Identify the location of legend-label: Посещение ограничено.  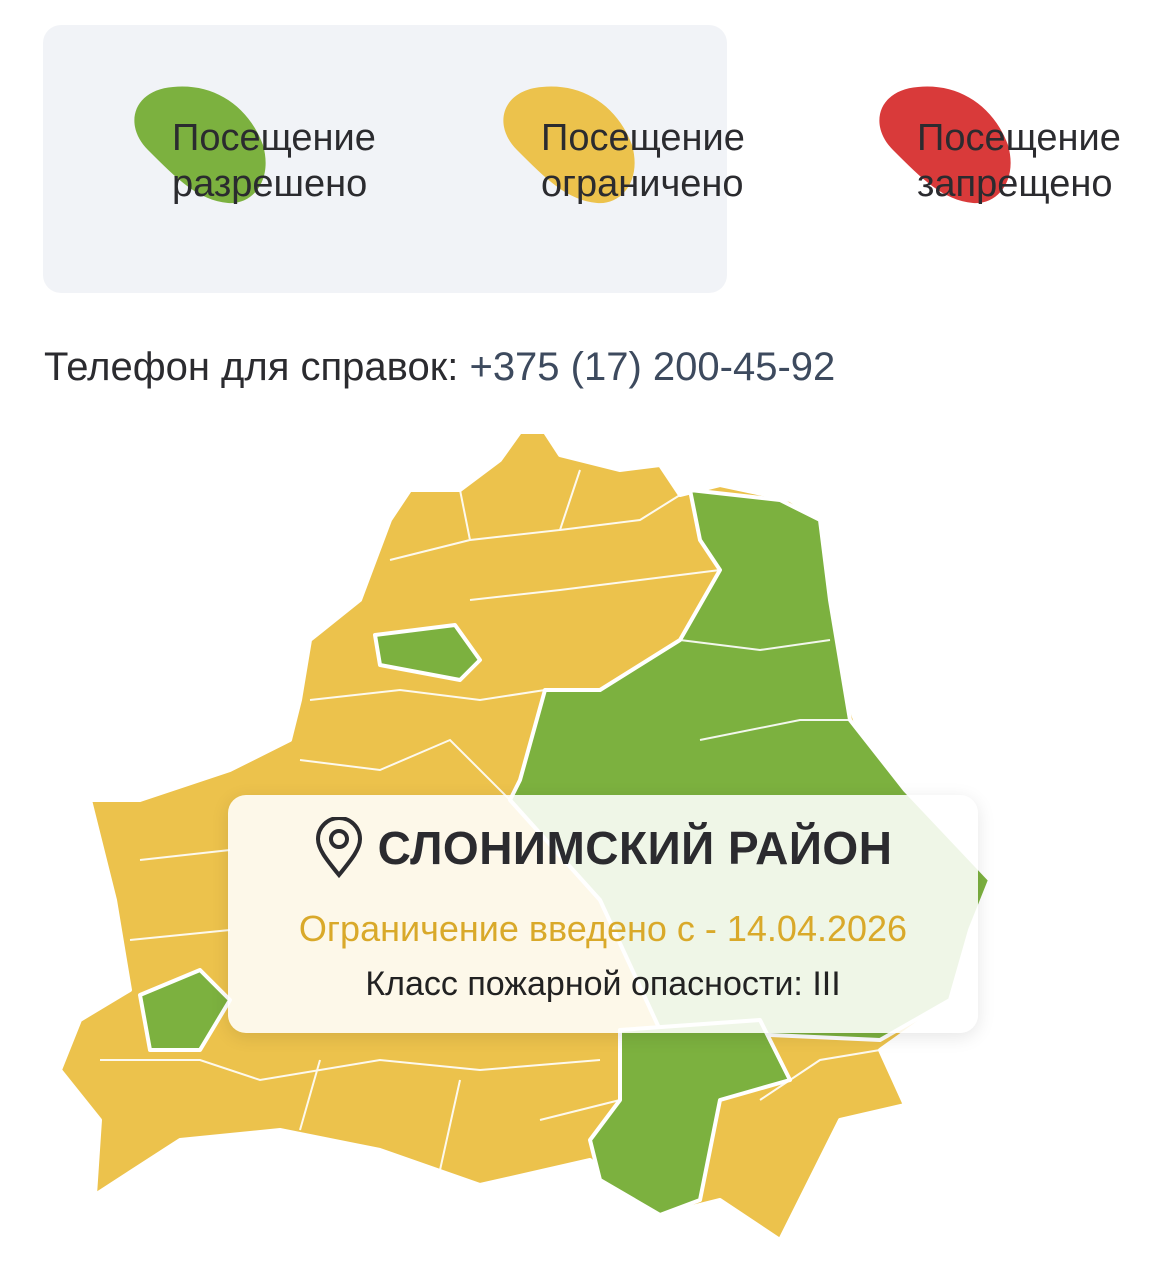
(643, 161).